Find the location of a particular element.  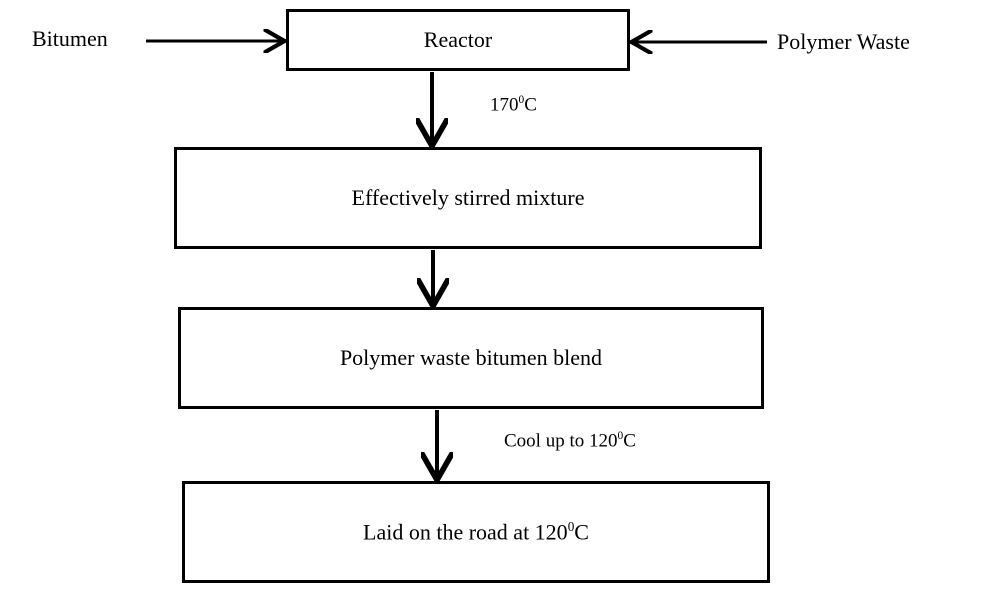

heat-degree-mark: 0 is located at coordinates (521, 100).